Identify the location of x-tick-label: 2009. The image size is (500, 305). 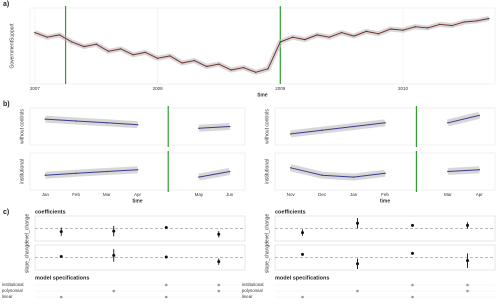
(280, 88).